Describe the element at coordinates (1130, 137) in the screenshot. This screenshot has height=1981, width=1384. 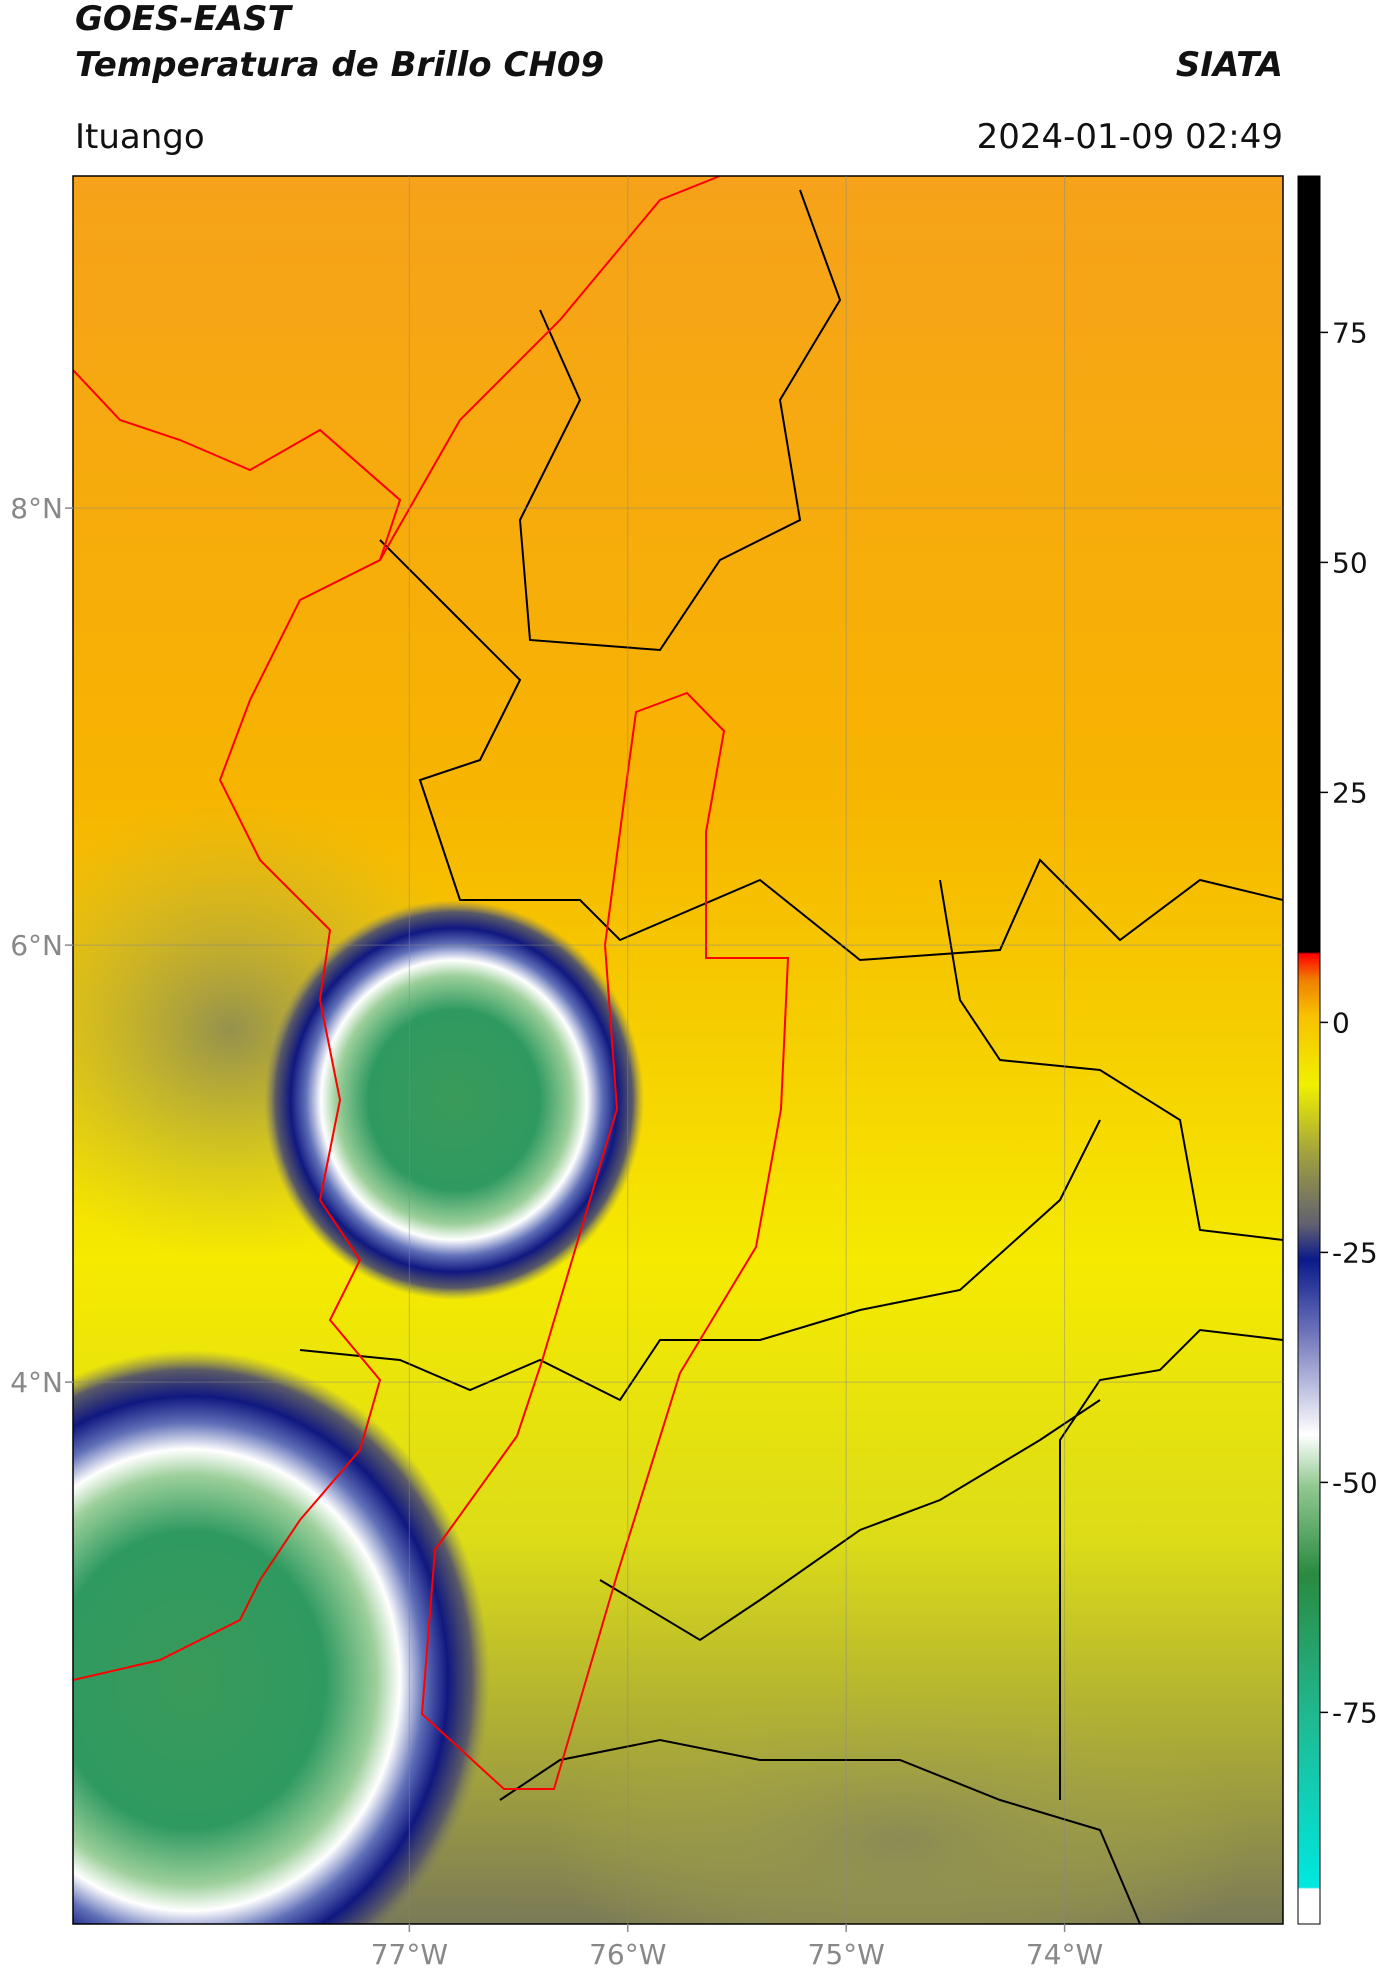
I see `timestamp: 2024-01-09 02:49` at that location.